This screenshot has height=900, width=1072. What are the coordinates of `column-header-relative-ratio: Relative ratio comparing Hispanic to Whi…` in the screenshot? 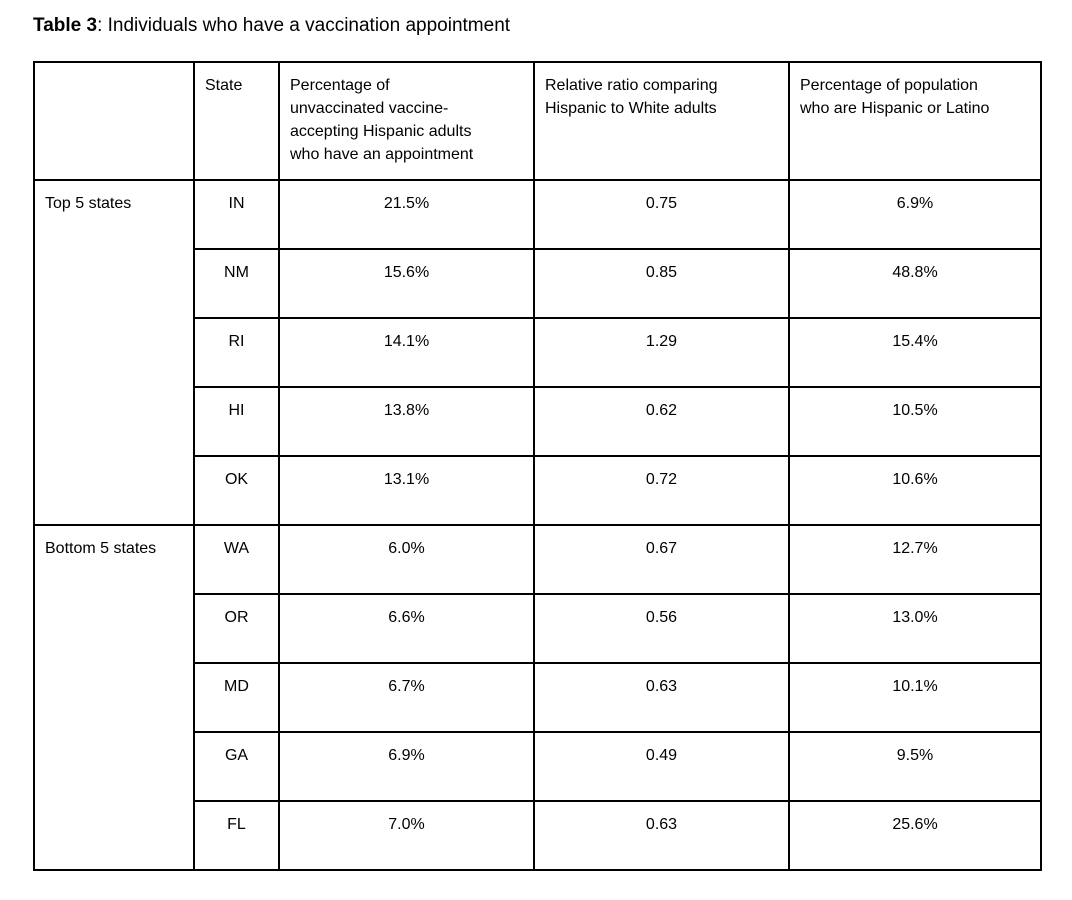 It's located at (661, 121).